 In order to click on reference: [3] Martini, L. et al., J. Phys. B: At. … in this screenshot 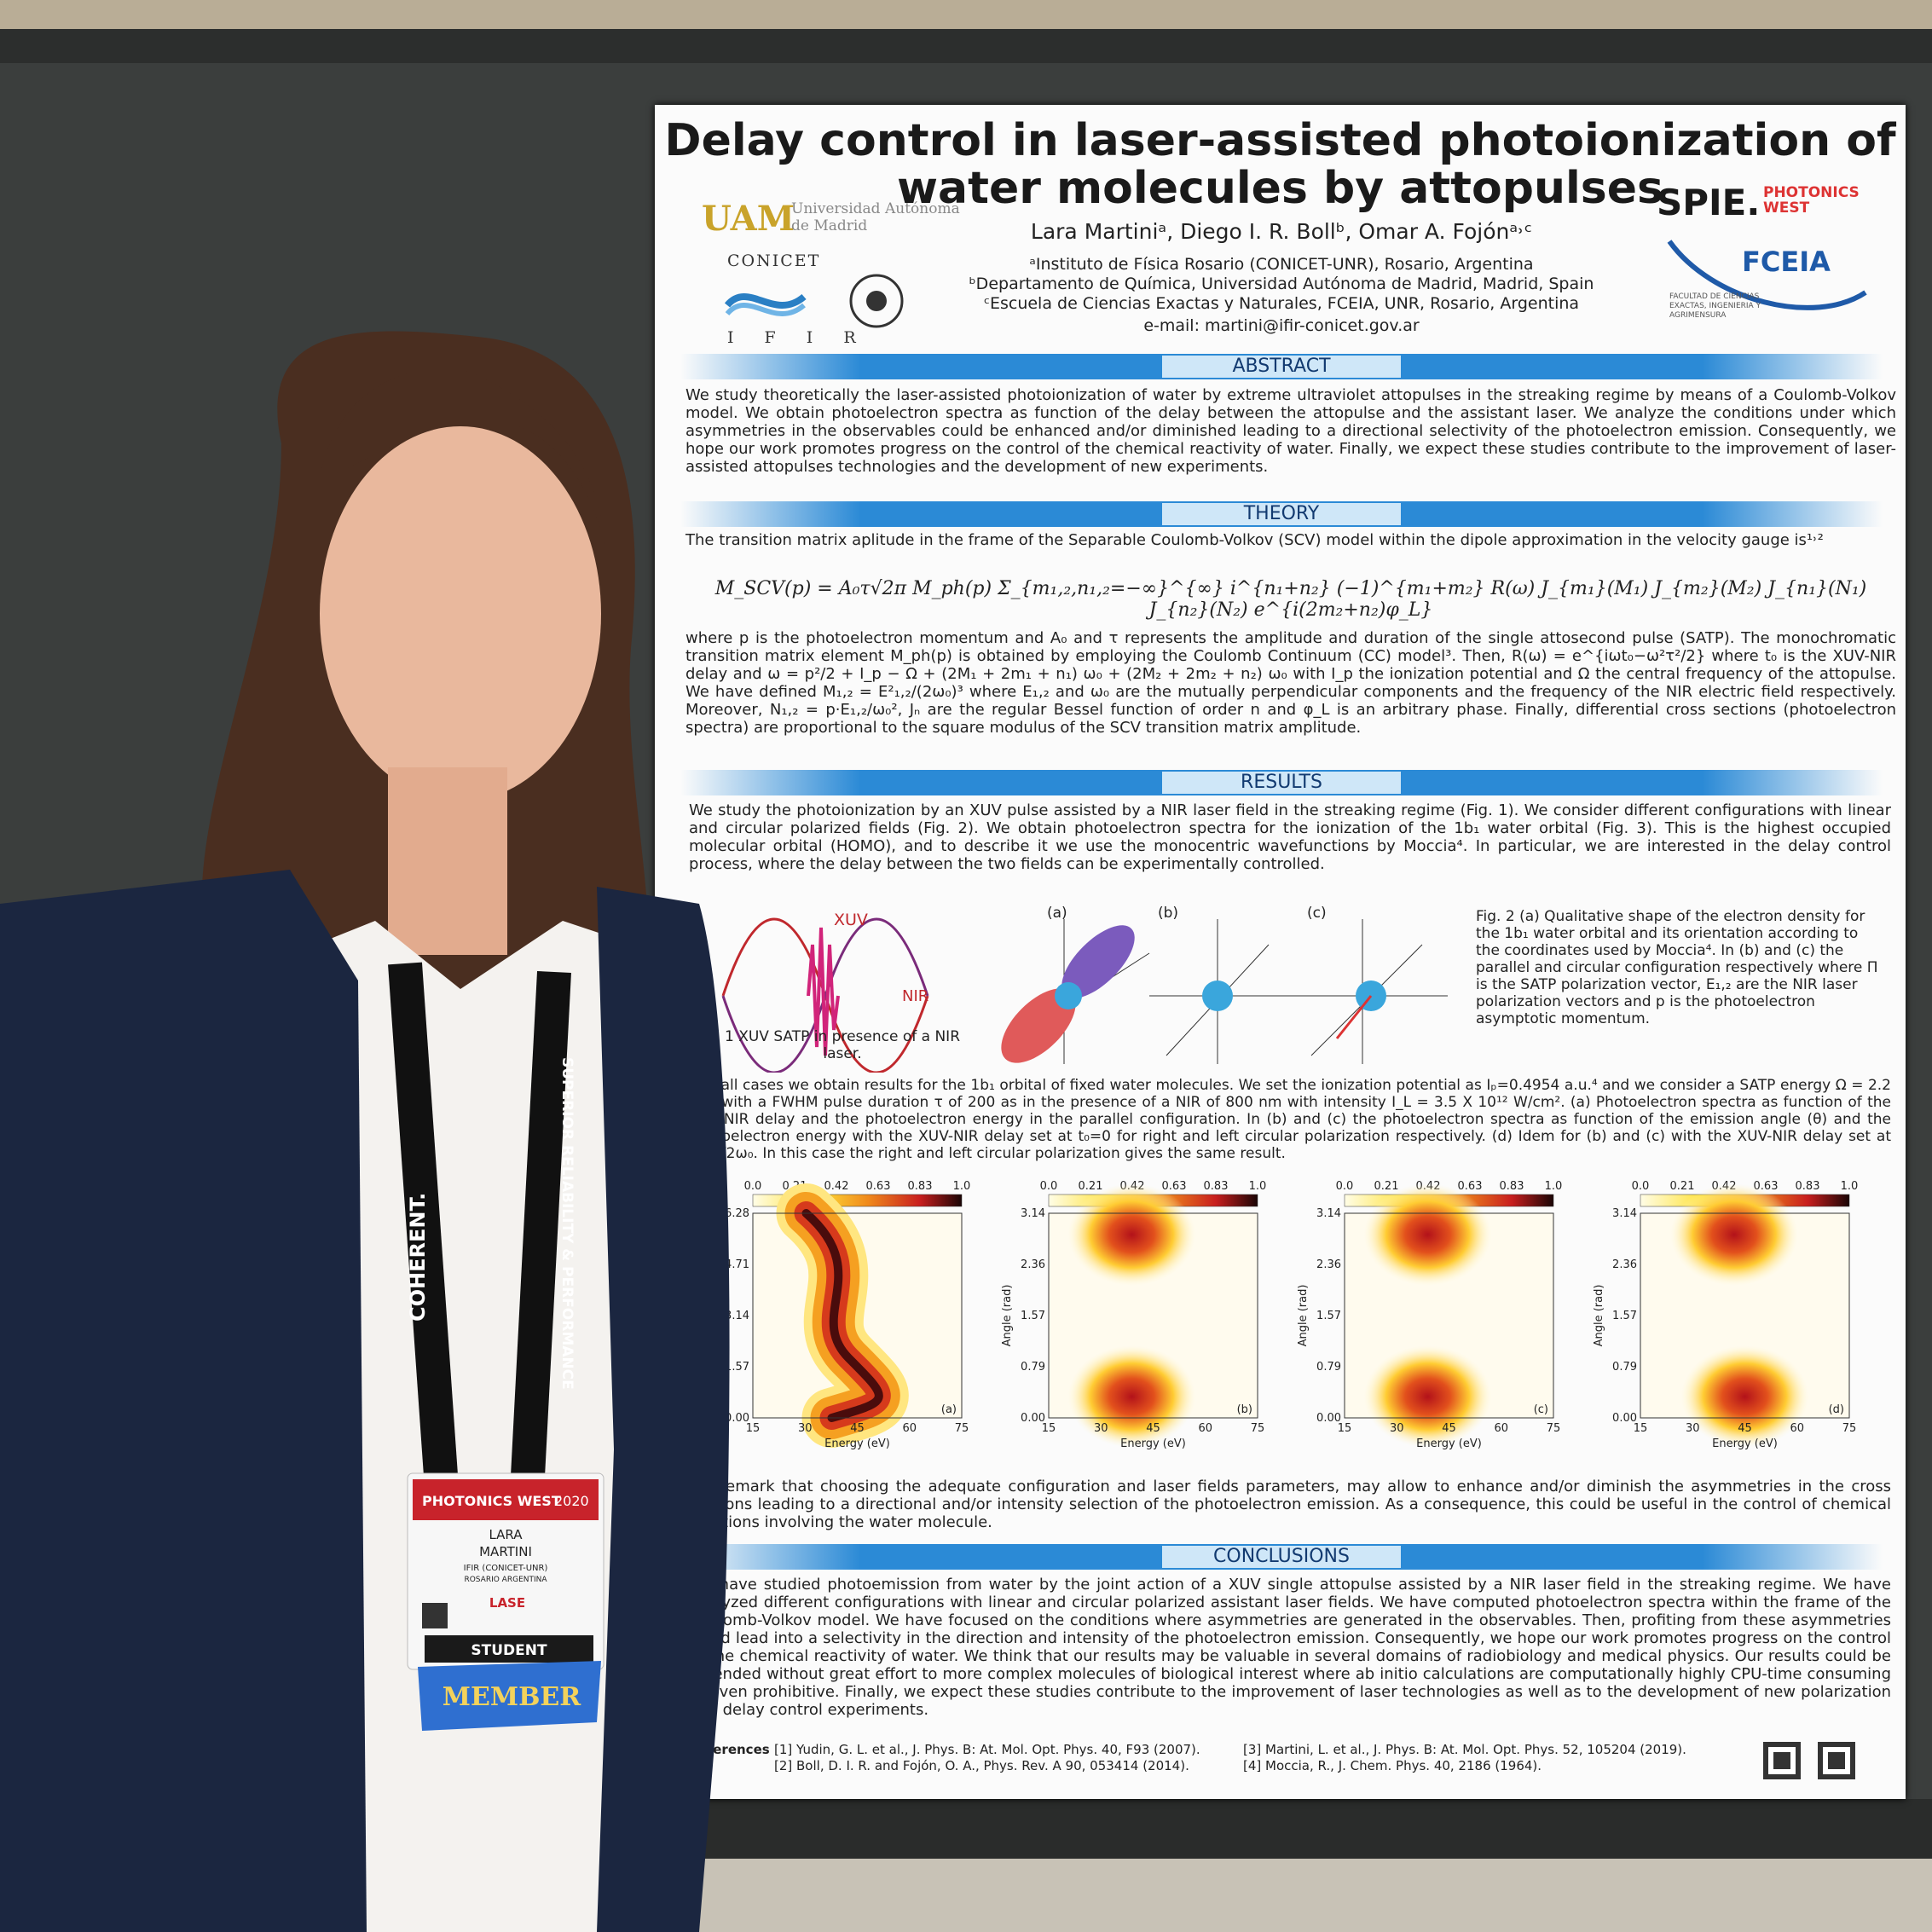, I will do `click(1464, 1749)`.